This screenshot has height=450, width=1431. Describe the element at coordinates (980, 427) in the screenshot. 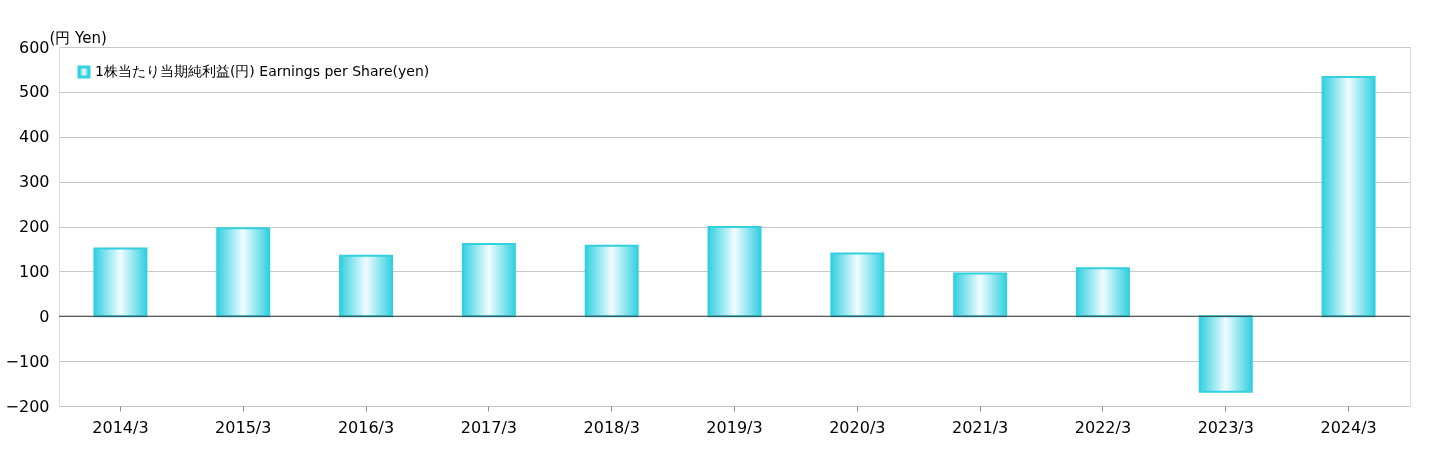

I see `x-tick-label: 2021/3` at that location.